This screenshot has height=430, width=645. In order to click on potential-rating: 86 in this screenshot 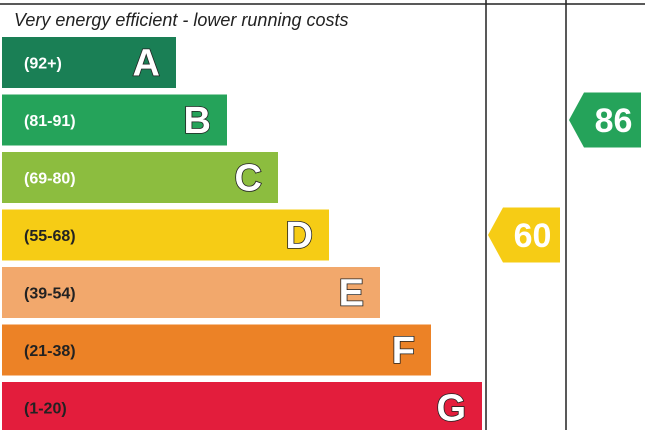, I will do `click(605, 120)`.